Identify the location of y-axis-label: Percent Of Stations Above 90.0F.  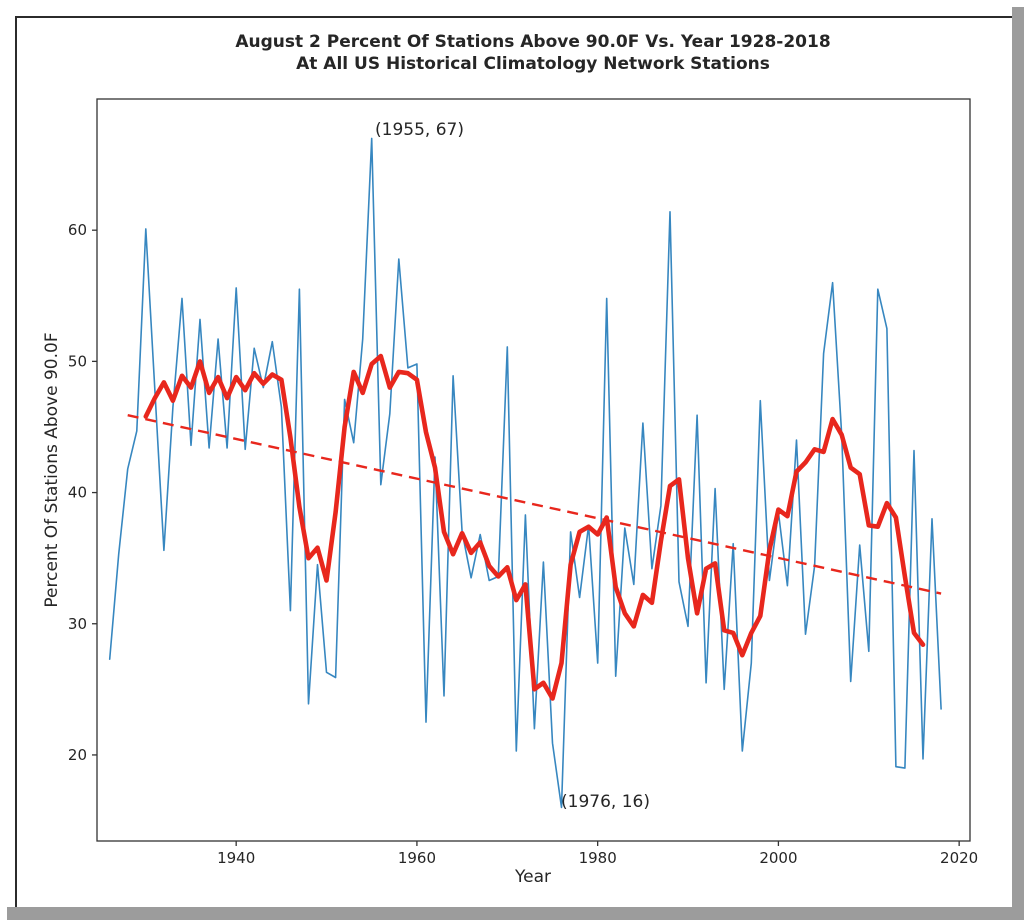
(52, 469).